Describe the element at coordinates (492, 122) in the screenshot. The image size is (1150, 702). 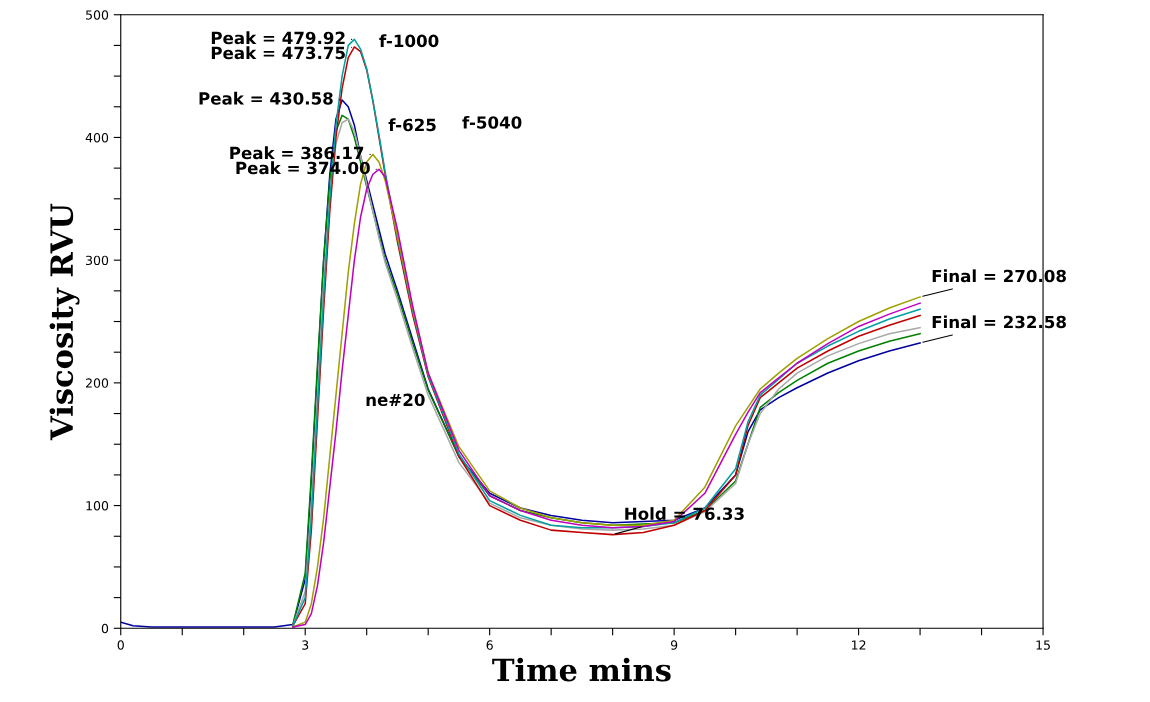
I see `annotation: f-5040` at that location.